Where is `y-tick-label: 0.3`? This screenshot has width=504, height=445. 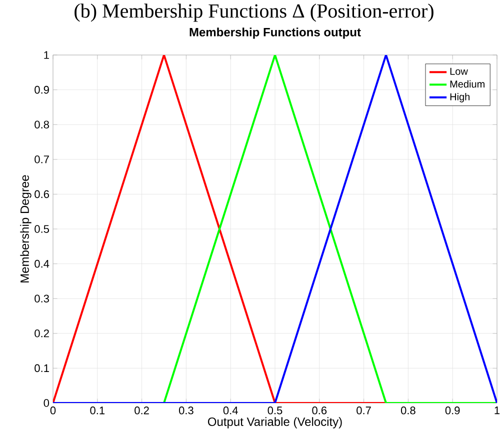
y-tick-label: 0.3 is located at coordinates (41, 298).